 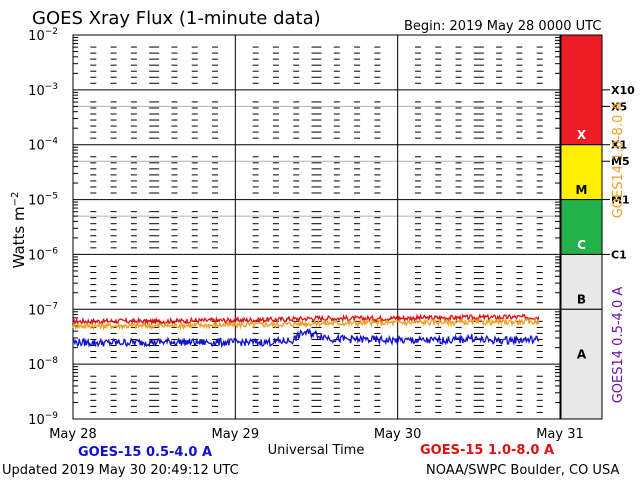 What do you see at coordinates (43, 419) in the screenshot?
I see `y-tick-label: 10⁻⁹` at bounding box center [43, 419].